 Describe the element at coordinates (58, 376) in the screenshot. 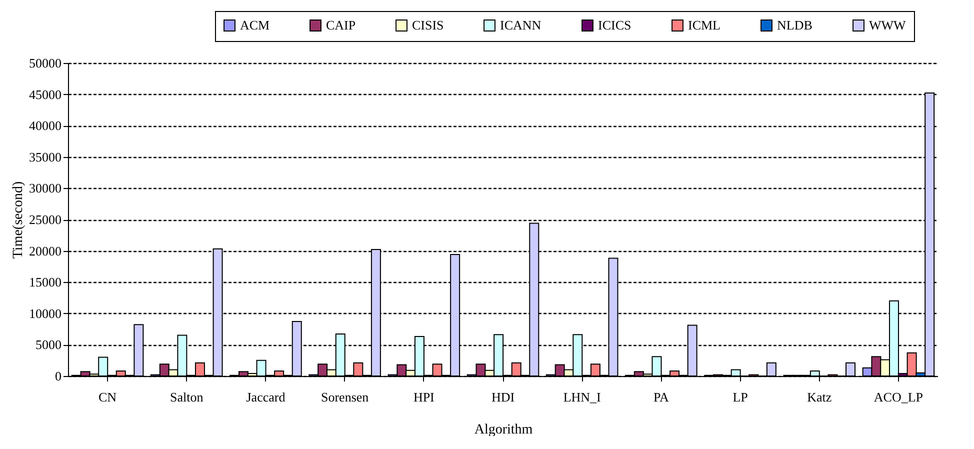

I see `y-tick-label: 0` at that location.